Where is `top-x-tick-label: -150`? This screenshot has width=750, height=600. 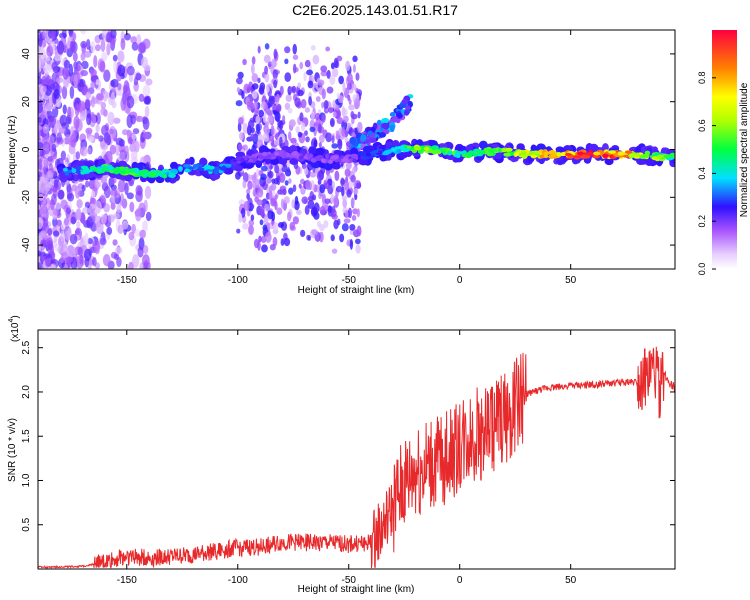 top-x-tick-label: -150 is located at coordinates (127, 280).